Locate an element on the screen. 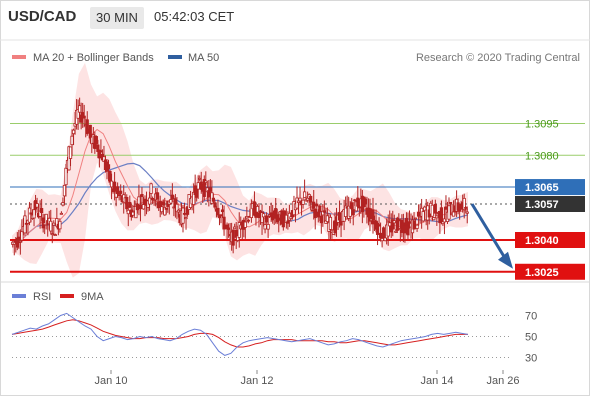  rsi-ma-legend-label: 9MA is located at coordinates (92, 297).